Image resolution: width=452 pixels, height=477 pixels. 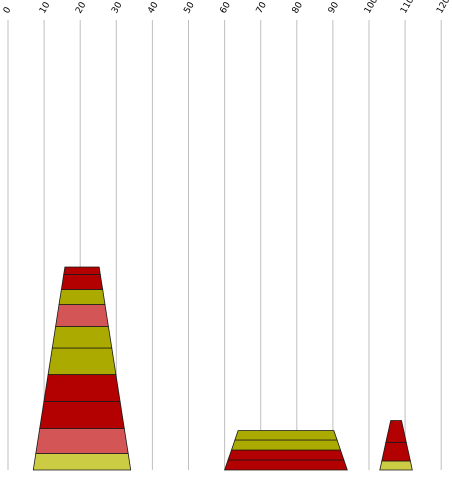 What do you see at coordinates (443, 8) in the screenshot?
I see `x-tick-label-120: 120` at bounding box center [443, 8].